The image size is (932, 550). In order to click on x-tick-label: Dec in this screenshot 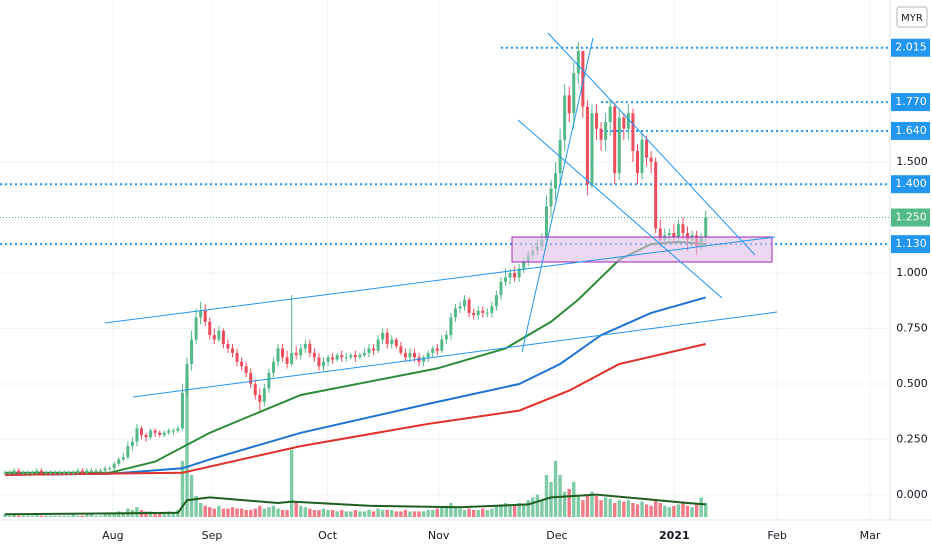, I will do `click(556, 535)`.